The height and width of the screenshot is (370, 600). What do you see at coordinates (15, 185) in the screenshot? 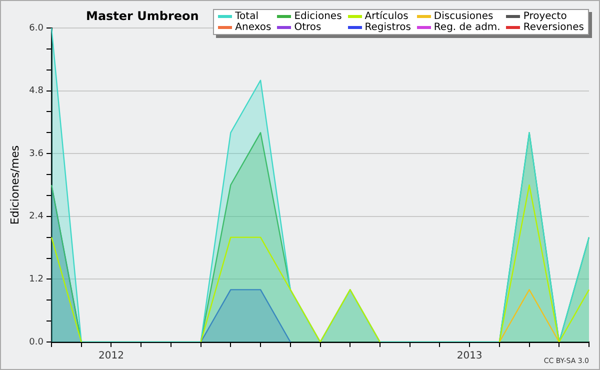
I see `y-axis-title: Ediciones/mes` at bounding box center [15, 185].